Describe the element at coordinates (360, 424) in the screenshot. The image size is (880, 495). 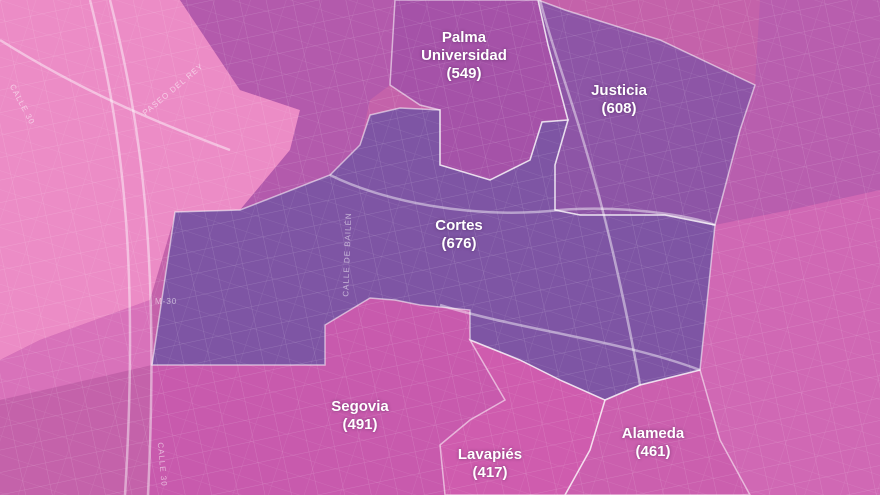
I see `district-value: (491)` at that location.